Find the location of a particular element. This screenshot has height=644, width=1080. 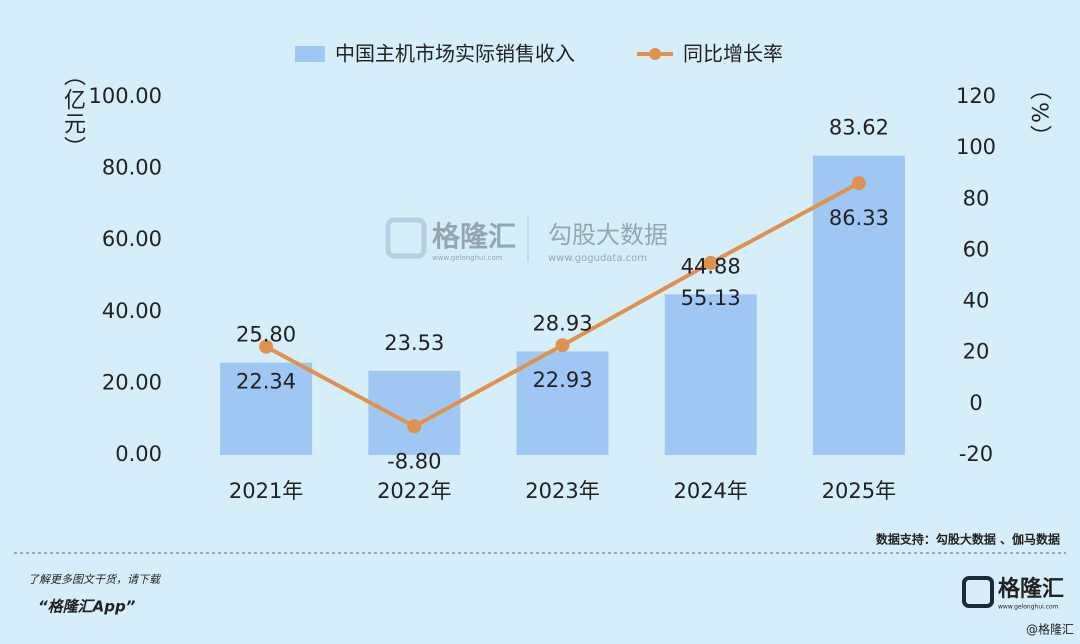

y2-tick-label: 120 is located at coordinates (976, 96).